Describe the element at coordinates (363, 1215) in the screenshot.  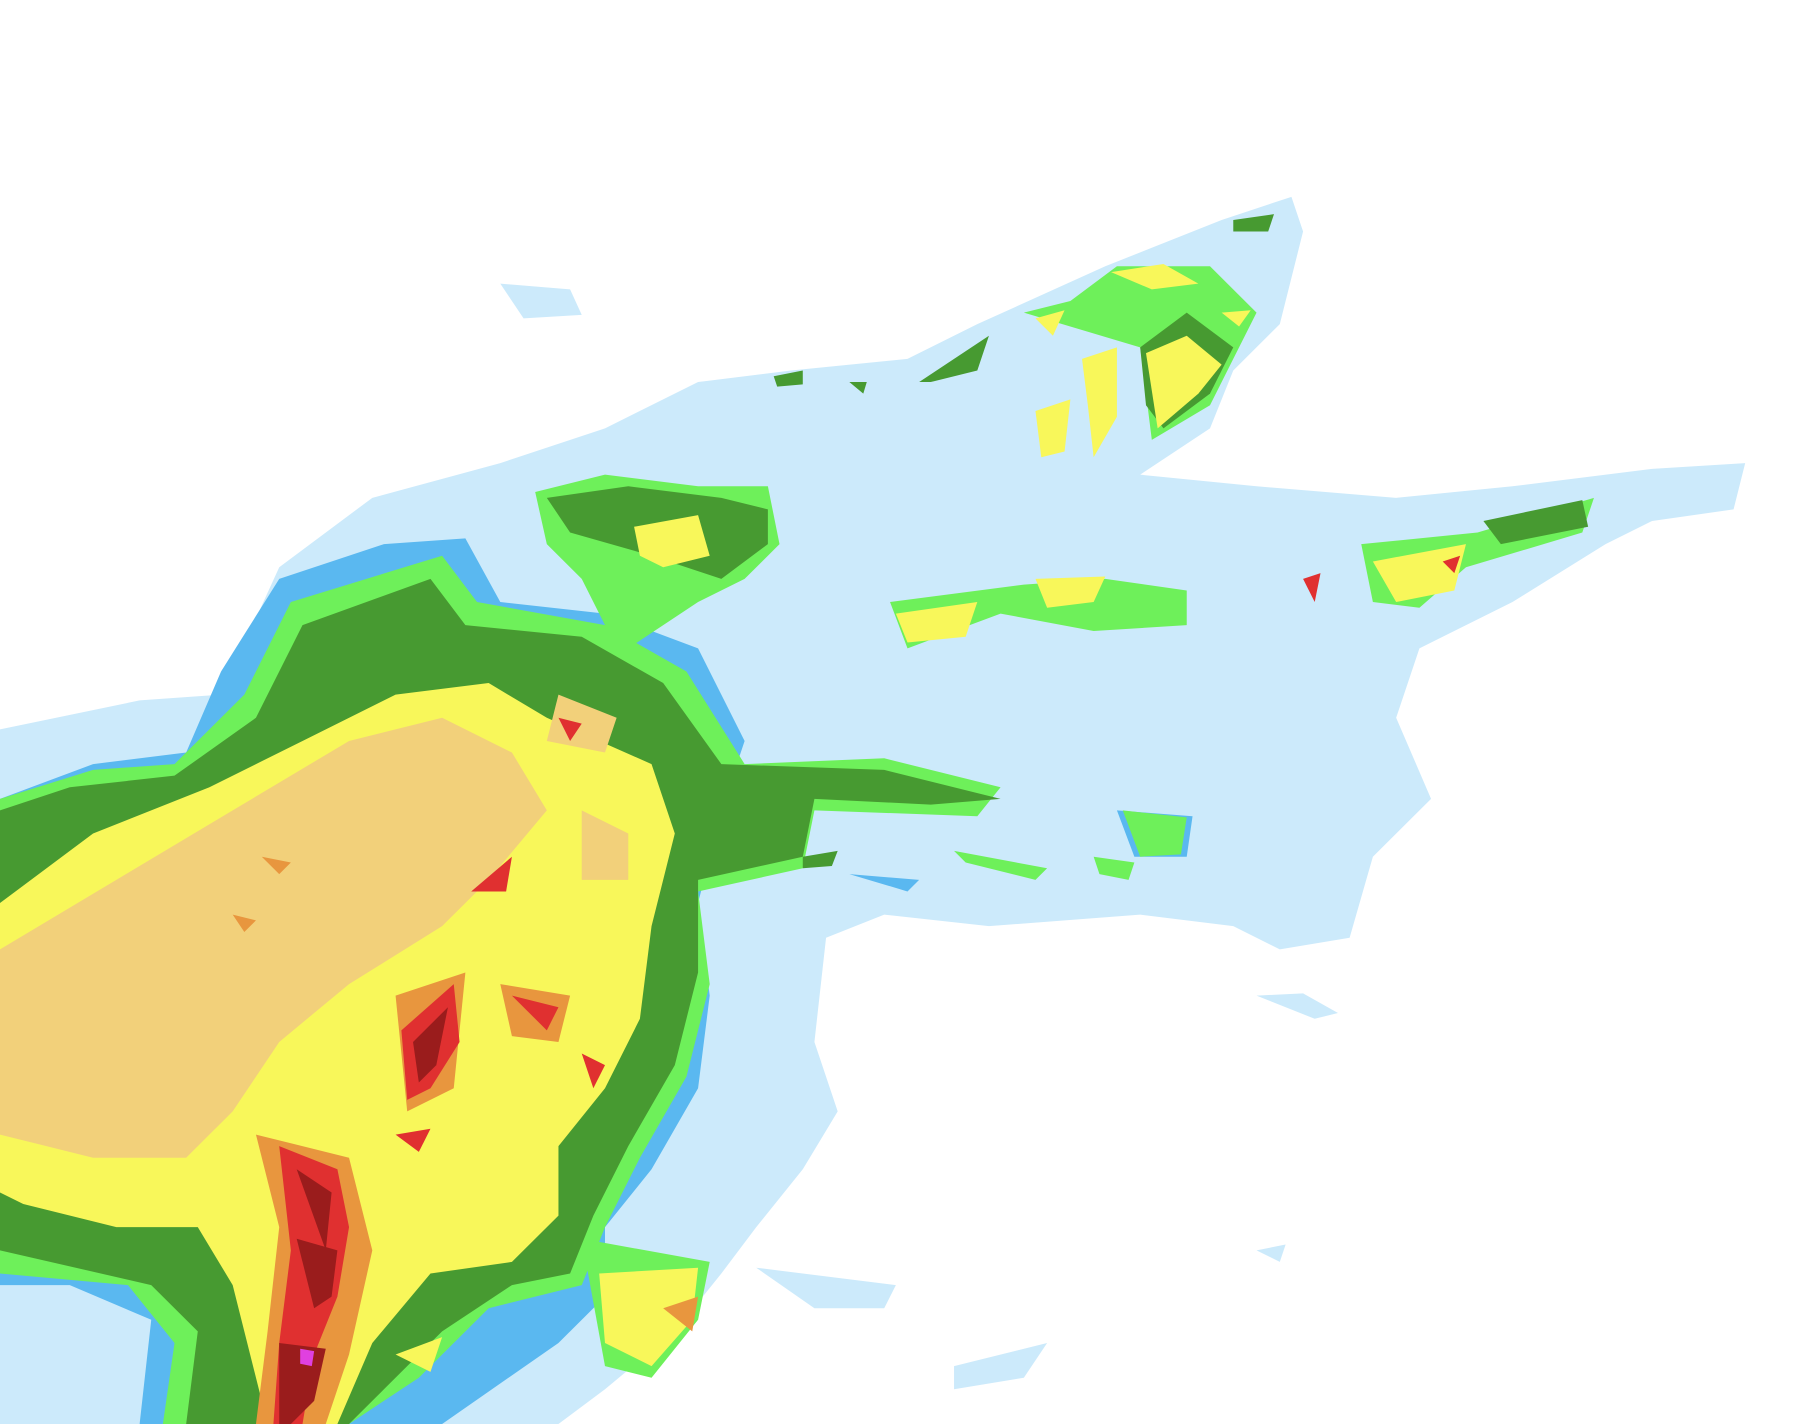
I see `layer-extreme` at that location.